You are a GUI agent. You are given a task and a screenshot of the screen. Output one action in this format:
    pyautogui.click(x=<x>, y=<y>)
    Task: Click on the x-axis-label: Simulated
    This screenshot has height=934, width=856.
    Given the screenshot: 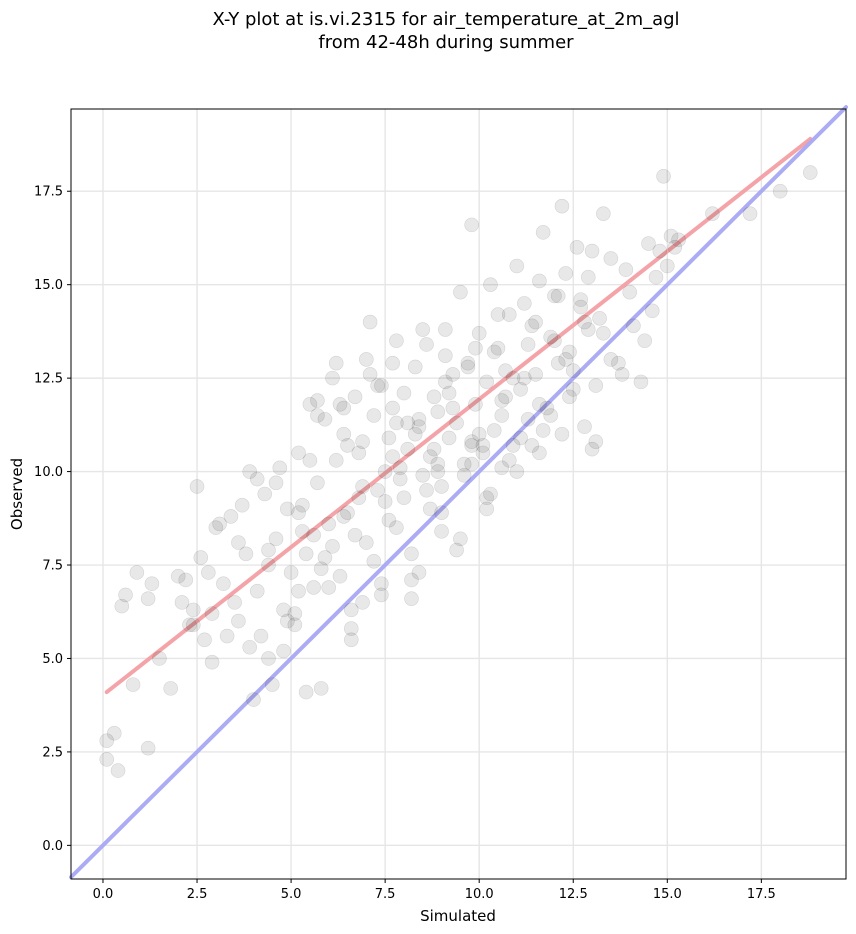 What is the action you would take?
    pyautogui.click(x=458, y=916)
    